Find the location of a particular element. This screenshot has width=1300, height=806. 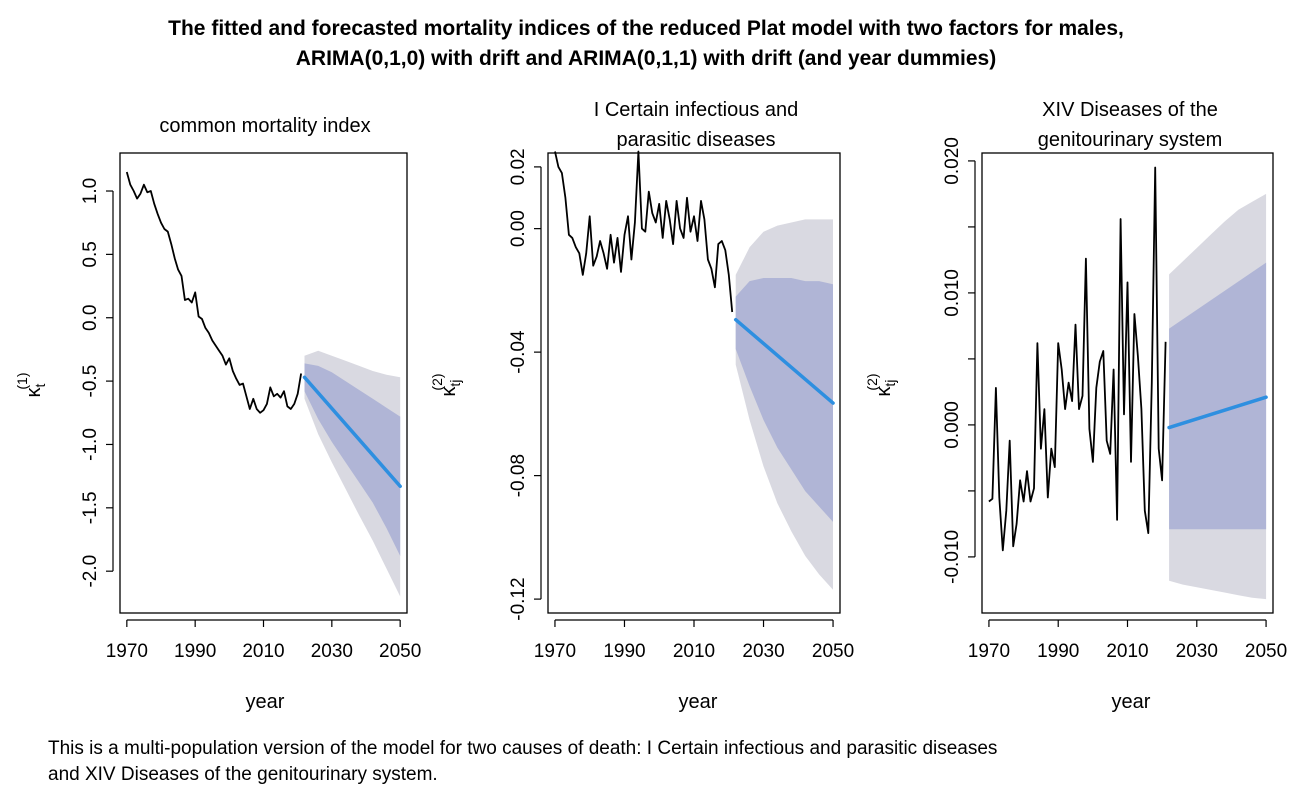

panel-1-y-axis-label: κt(1) is located at coordinates (31, 384).